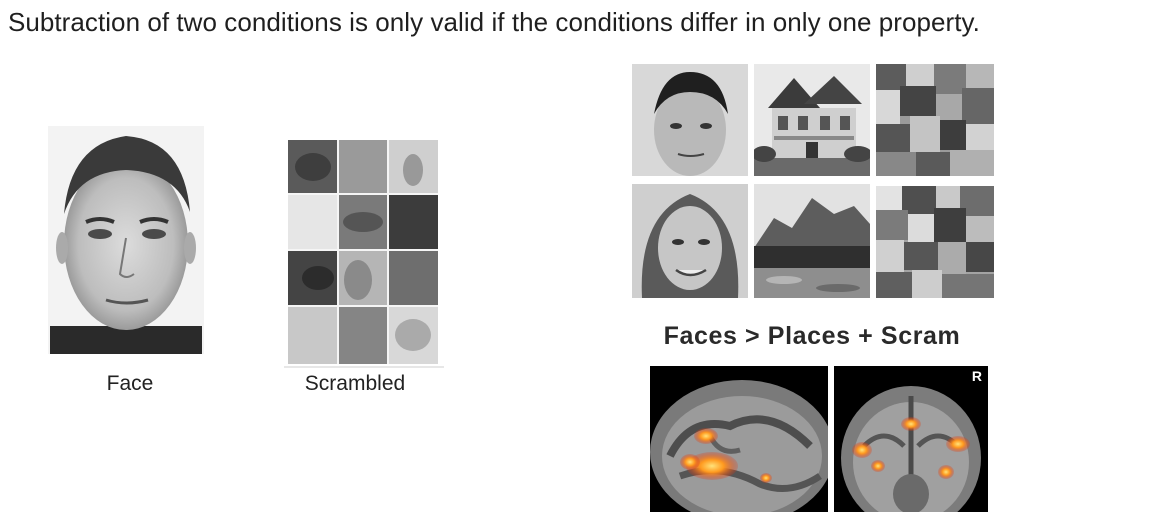  I want to click on coronal-brain-scan: R, so click(911, 439).